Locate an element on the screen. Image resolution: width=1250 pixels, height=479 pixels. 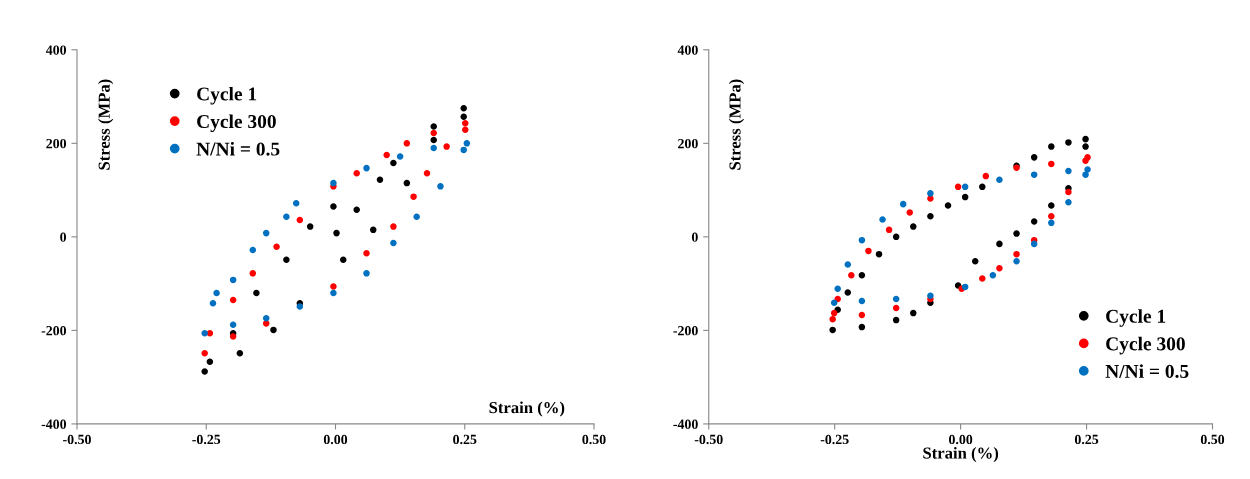
y-tick-label: 0 is located at coordinates (63, 237).